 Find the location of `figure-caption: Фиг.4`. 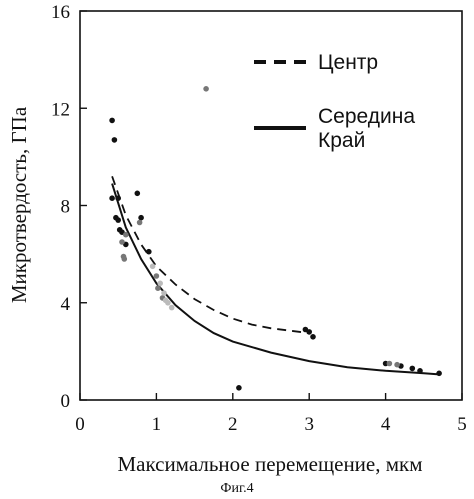

figure-caption: Фиг.4 is located at coordinates (236, 488).